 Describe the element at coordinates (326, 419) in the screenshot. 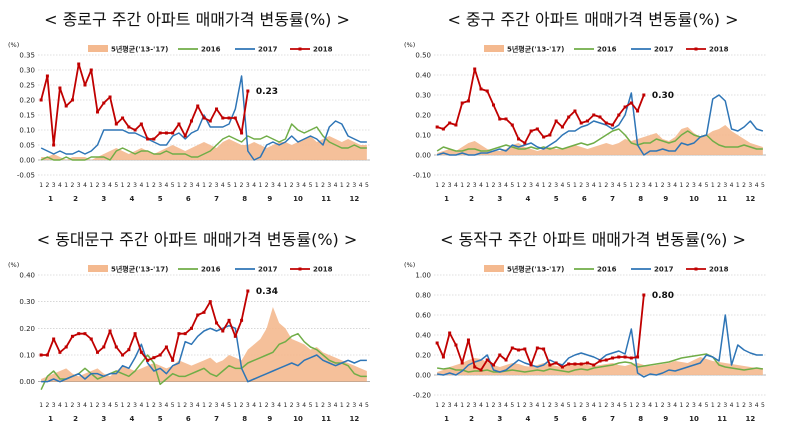

I see `month-label: 11` at that location.